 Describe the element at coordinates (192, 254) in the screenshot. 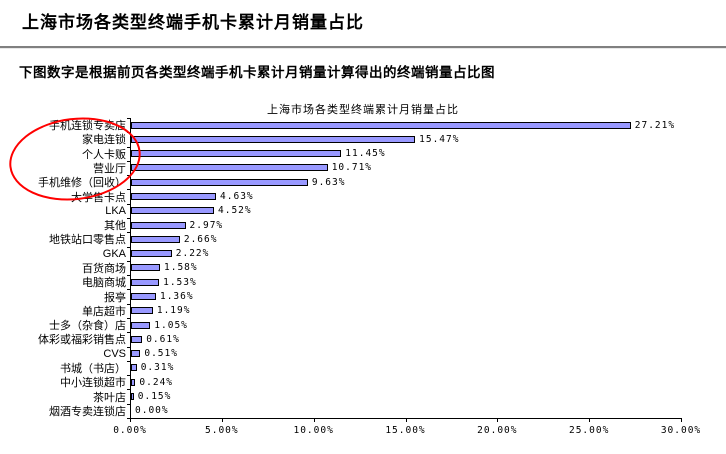

I see `value-label: 2.22%` at that location.